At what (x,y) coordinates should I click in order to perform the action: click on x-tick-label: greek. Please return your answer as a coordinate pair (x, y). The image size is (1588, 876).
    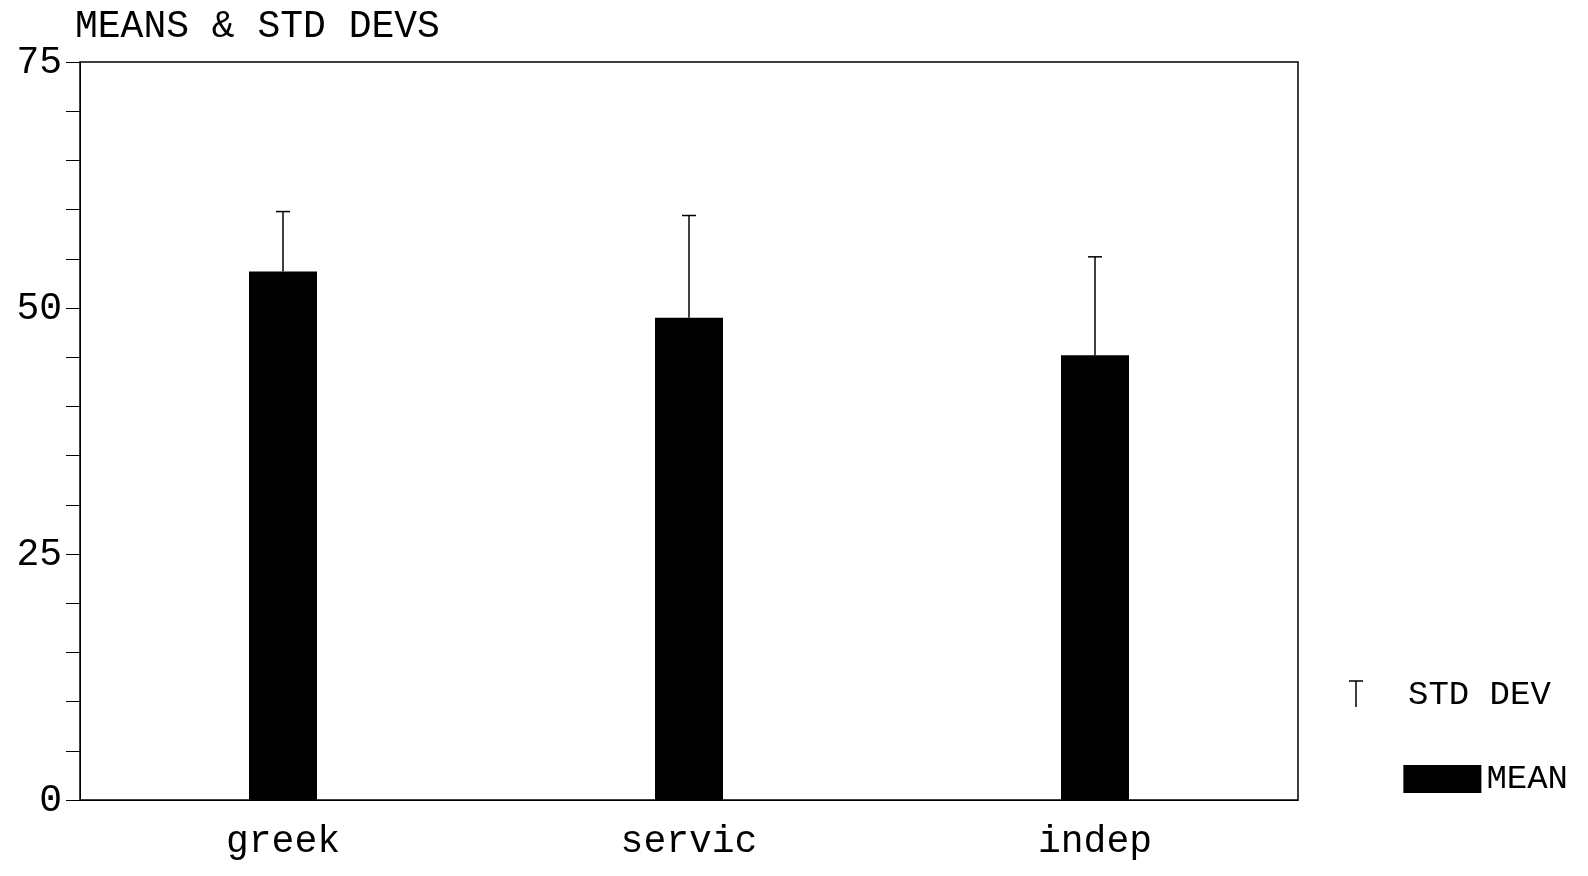
    Looking at the image, I should click on (283, 841).